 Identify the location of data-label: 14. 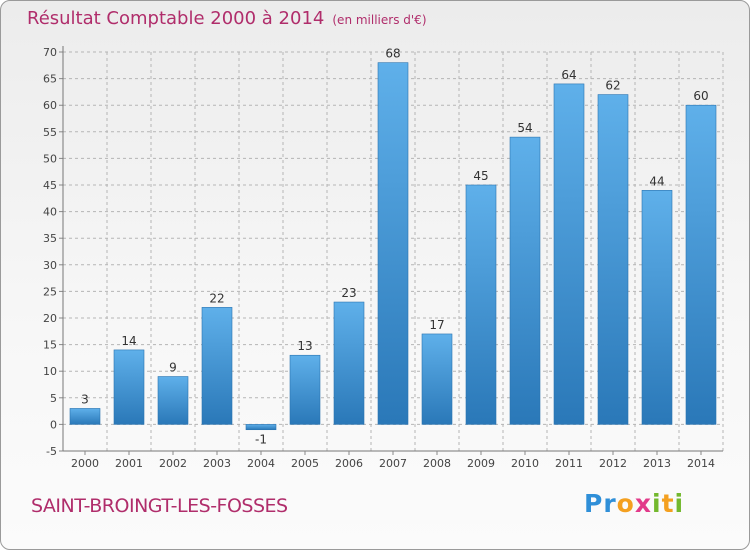
(128, 341).